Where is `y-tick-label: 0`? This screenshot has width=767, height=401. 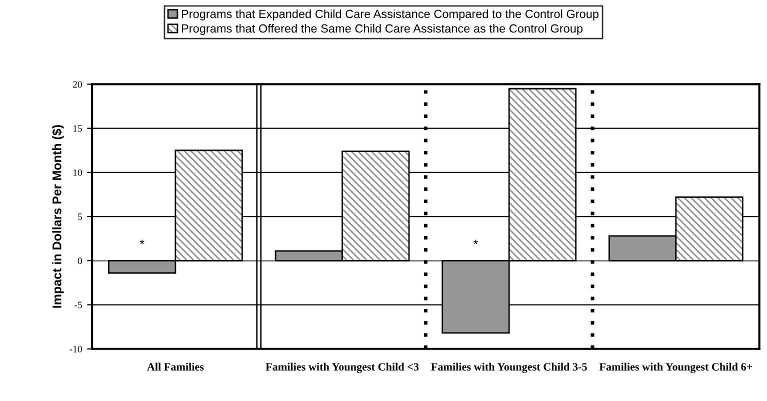 y-tick-label: 0 is located at coordinates (80, 261).